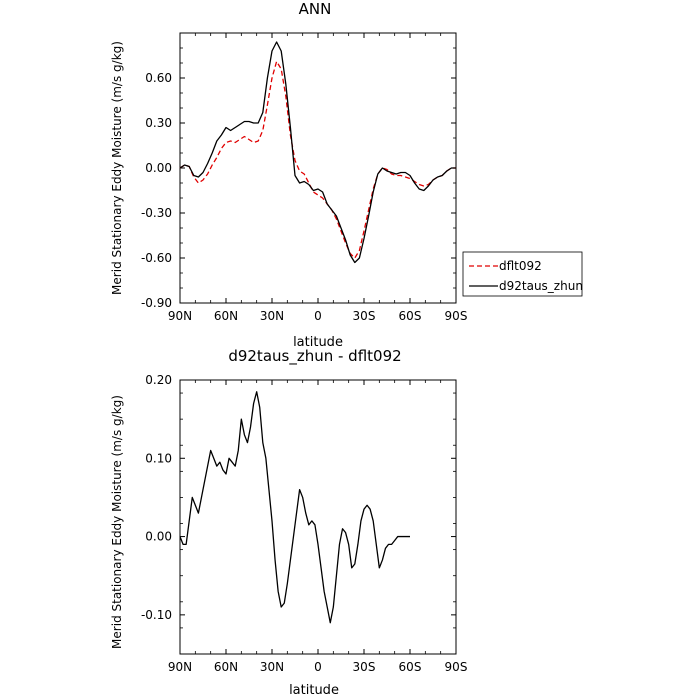  I want to click on bottom-xtick-label: 60S, so click(410, 667).